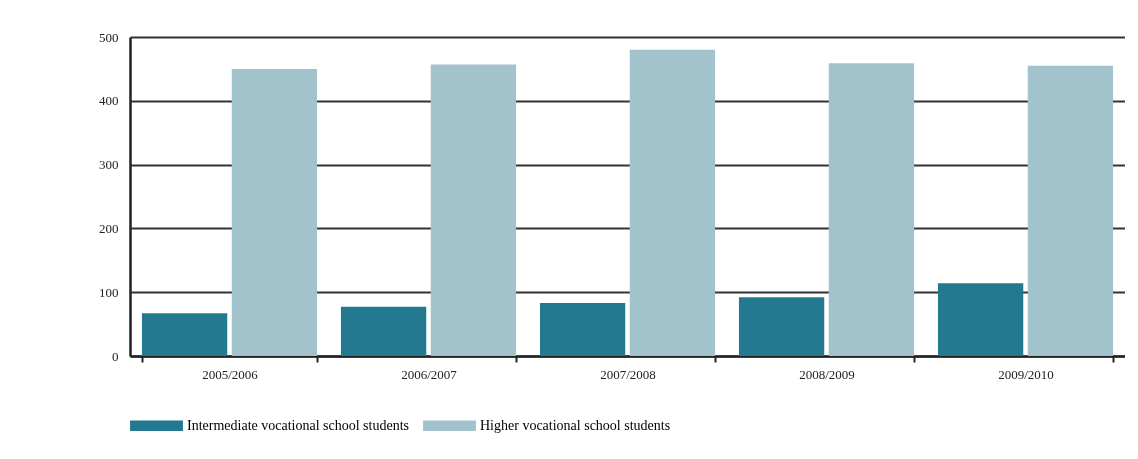 This screenshot has width=1138, height=459. What do you see at coordinates (109, 37) in the screenshot?
I see `y-tick-label: 500` at bounding box center [109, 37].